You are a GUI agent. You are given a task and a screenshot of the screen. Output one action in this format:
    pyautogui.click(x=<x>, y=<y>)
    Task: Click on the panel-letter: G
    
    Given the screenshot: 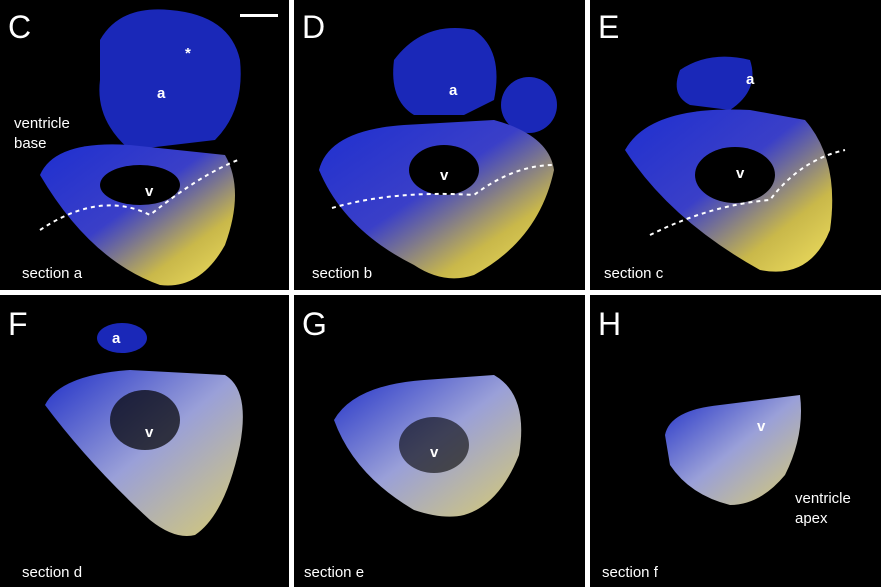 What is the action you would take?
    pyautogui.click(x=314, y=324)
    